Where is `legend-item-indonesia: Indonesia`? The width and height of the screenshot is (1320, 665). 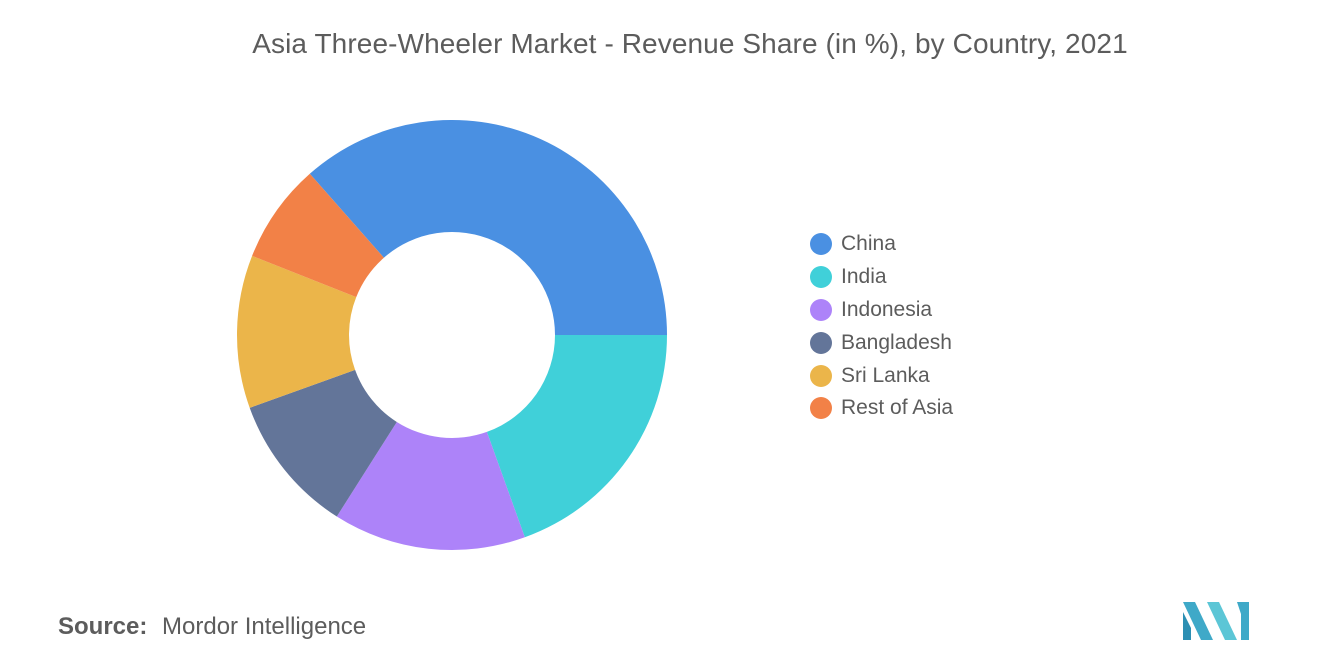 legend-item-indonesia: Indonesia is located at coordinates (881, 310).